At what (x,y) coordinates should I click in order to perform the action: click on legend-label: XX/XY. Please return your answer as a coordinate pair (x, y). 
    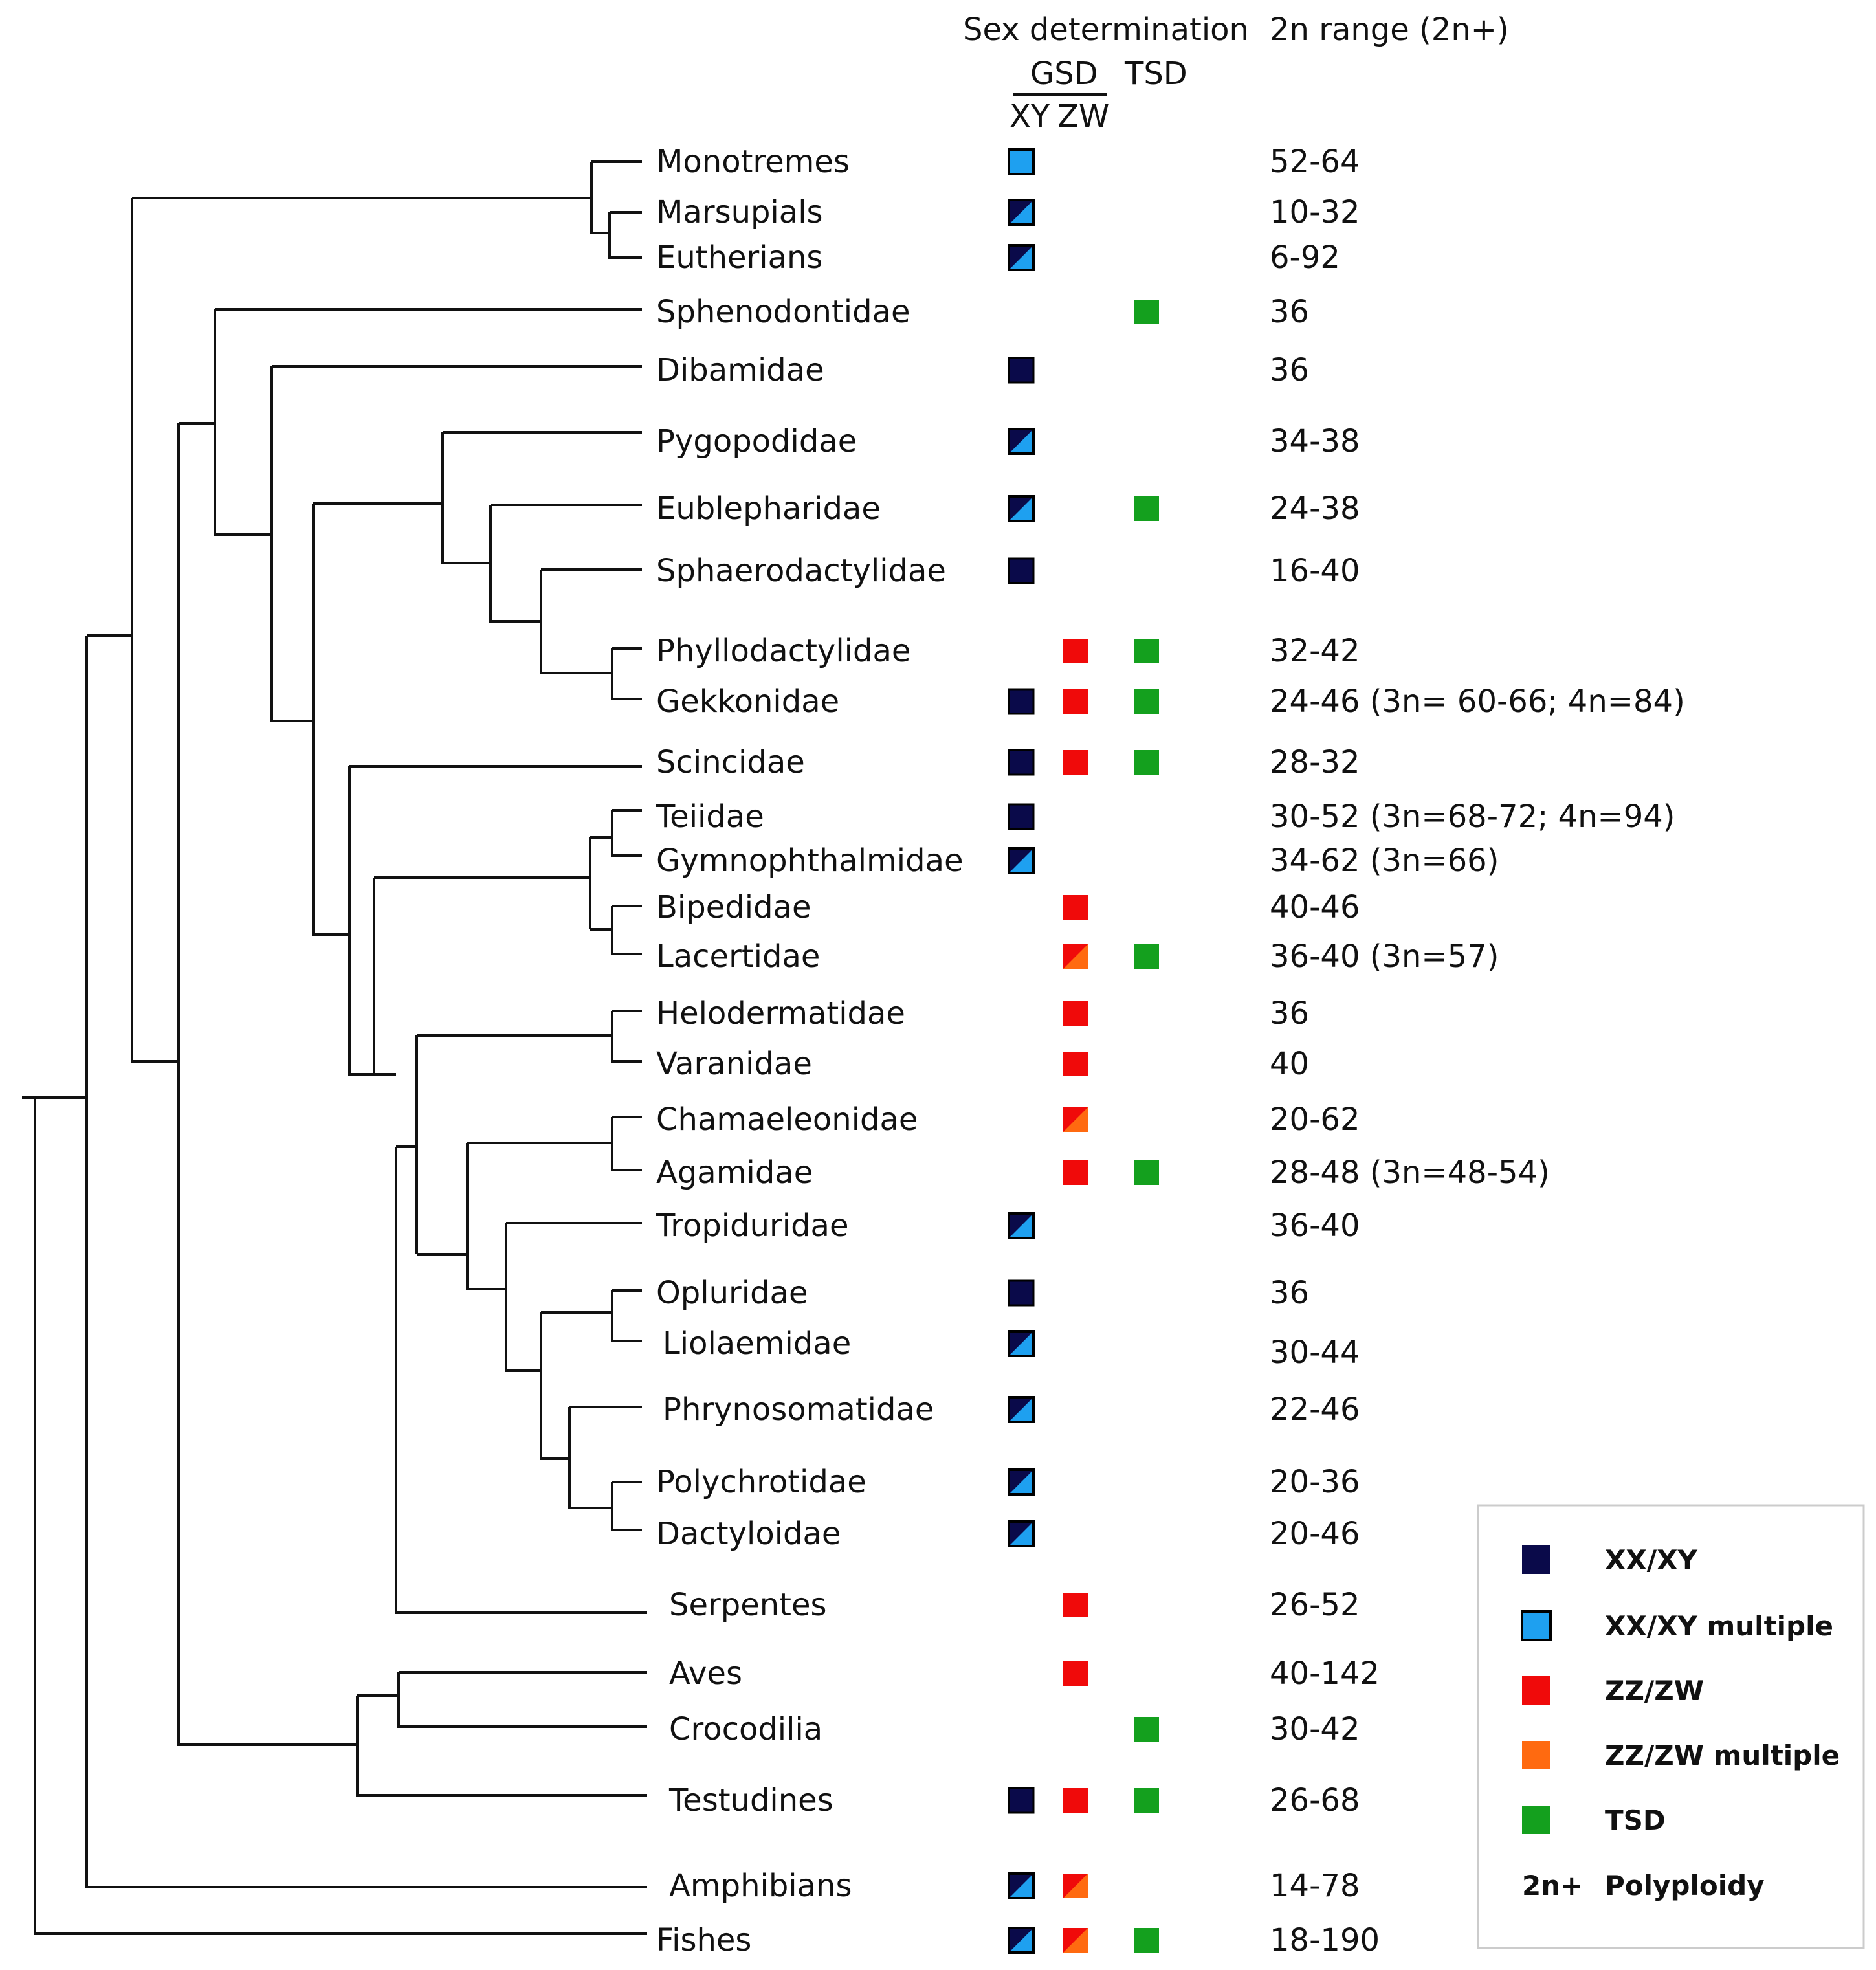
    Looking at the image, I should click on (1651, 1560).